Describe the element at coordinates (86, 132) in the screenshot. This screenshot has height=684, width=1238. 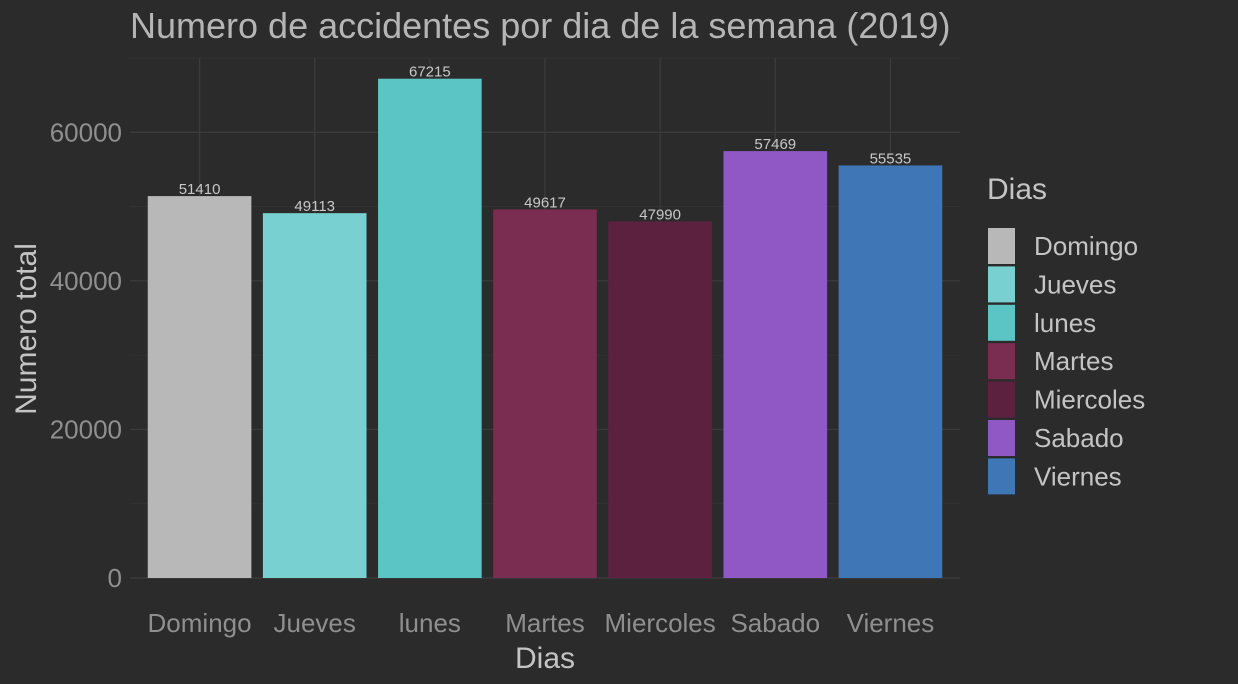
I see `y-tick-label: 60000` at that location.